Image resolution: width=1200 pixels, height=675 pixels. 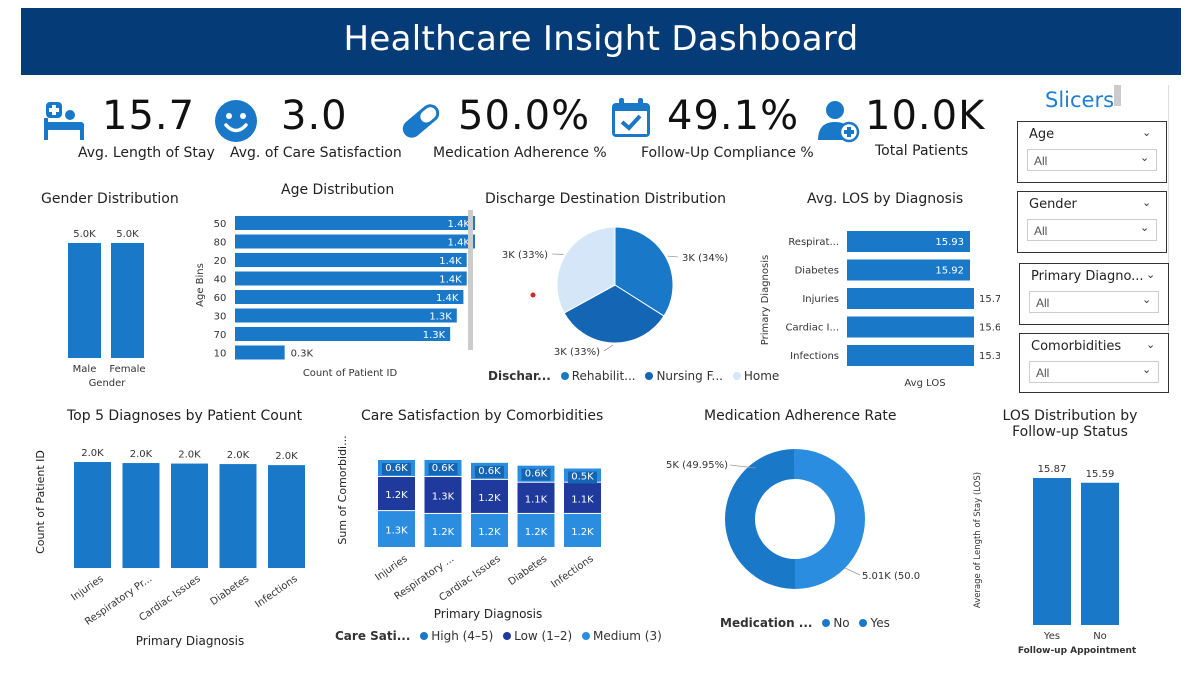 I want to click on kpi-label: Avg. Length of Stay, so click(x=146, y=153).